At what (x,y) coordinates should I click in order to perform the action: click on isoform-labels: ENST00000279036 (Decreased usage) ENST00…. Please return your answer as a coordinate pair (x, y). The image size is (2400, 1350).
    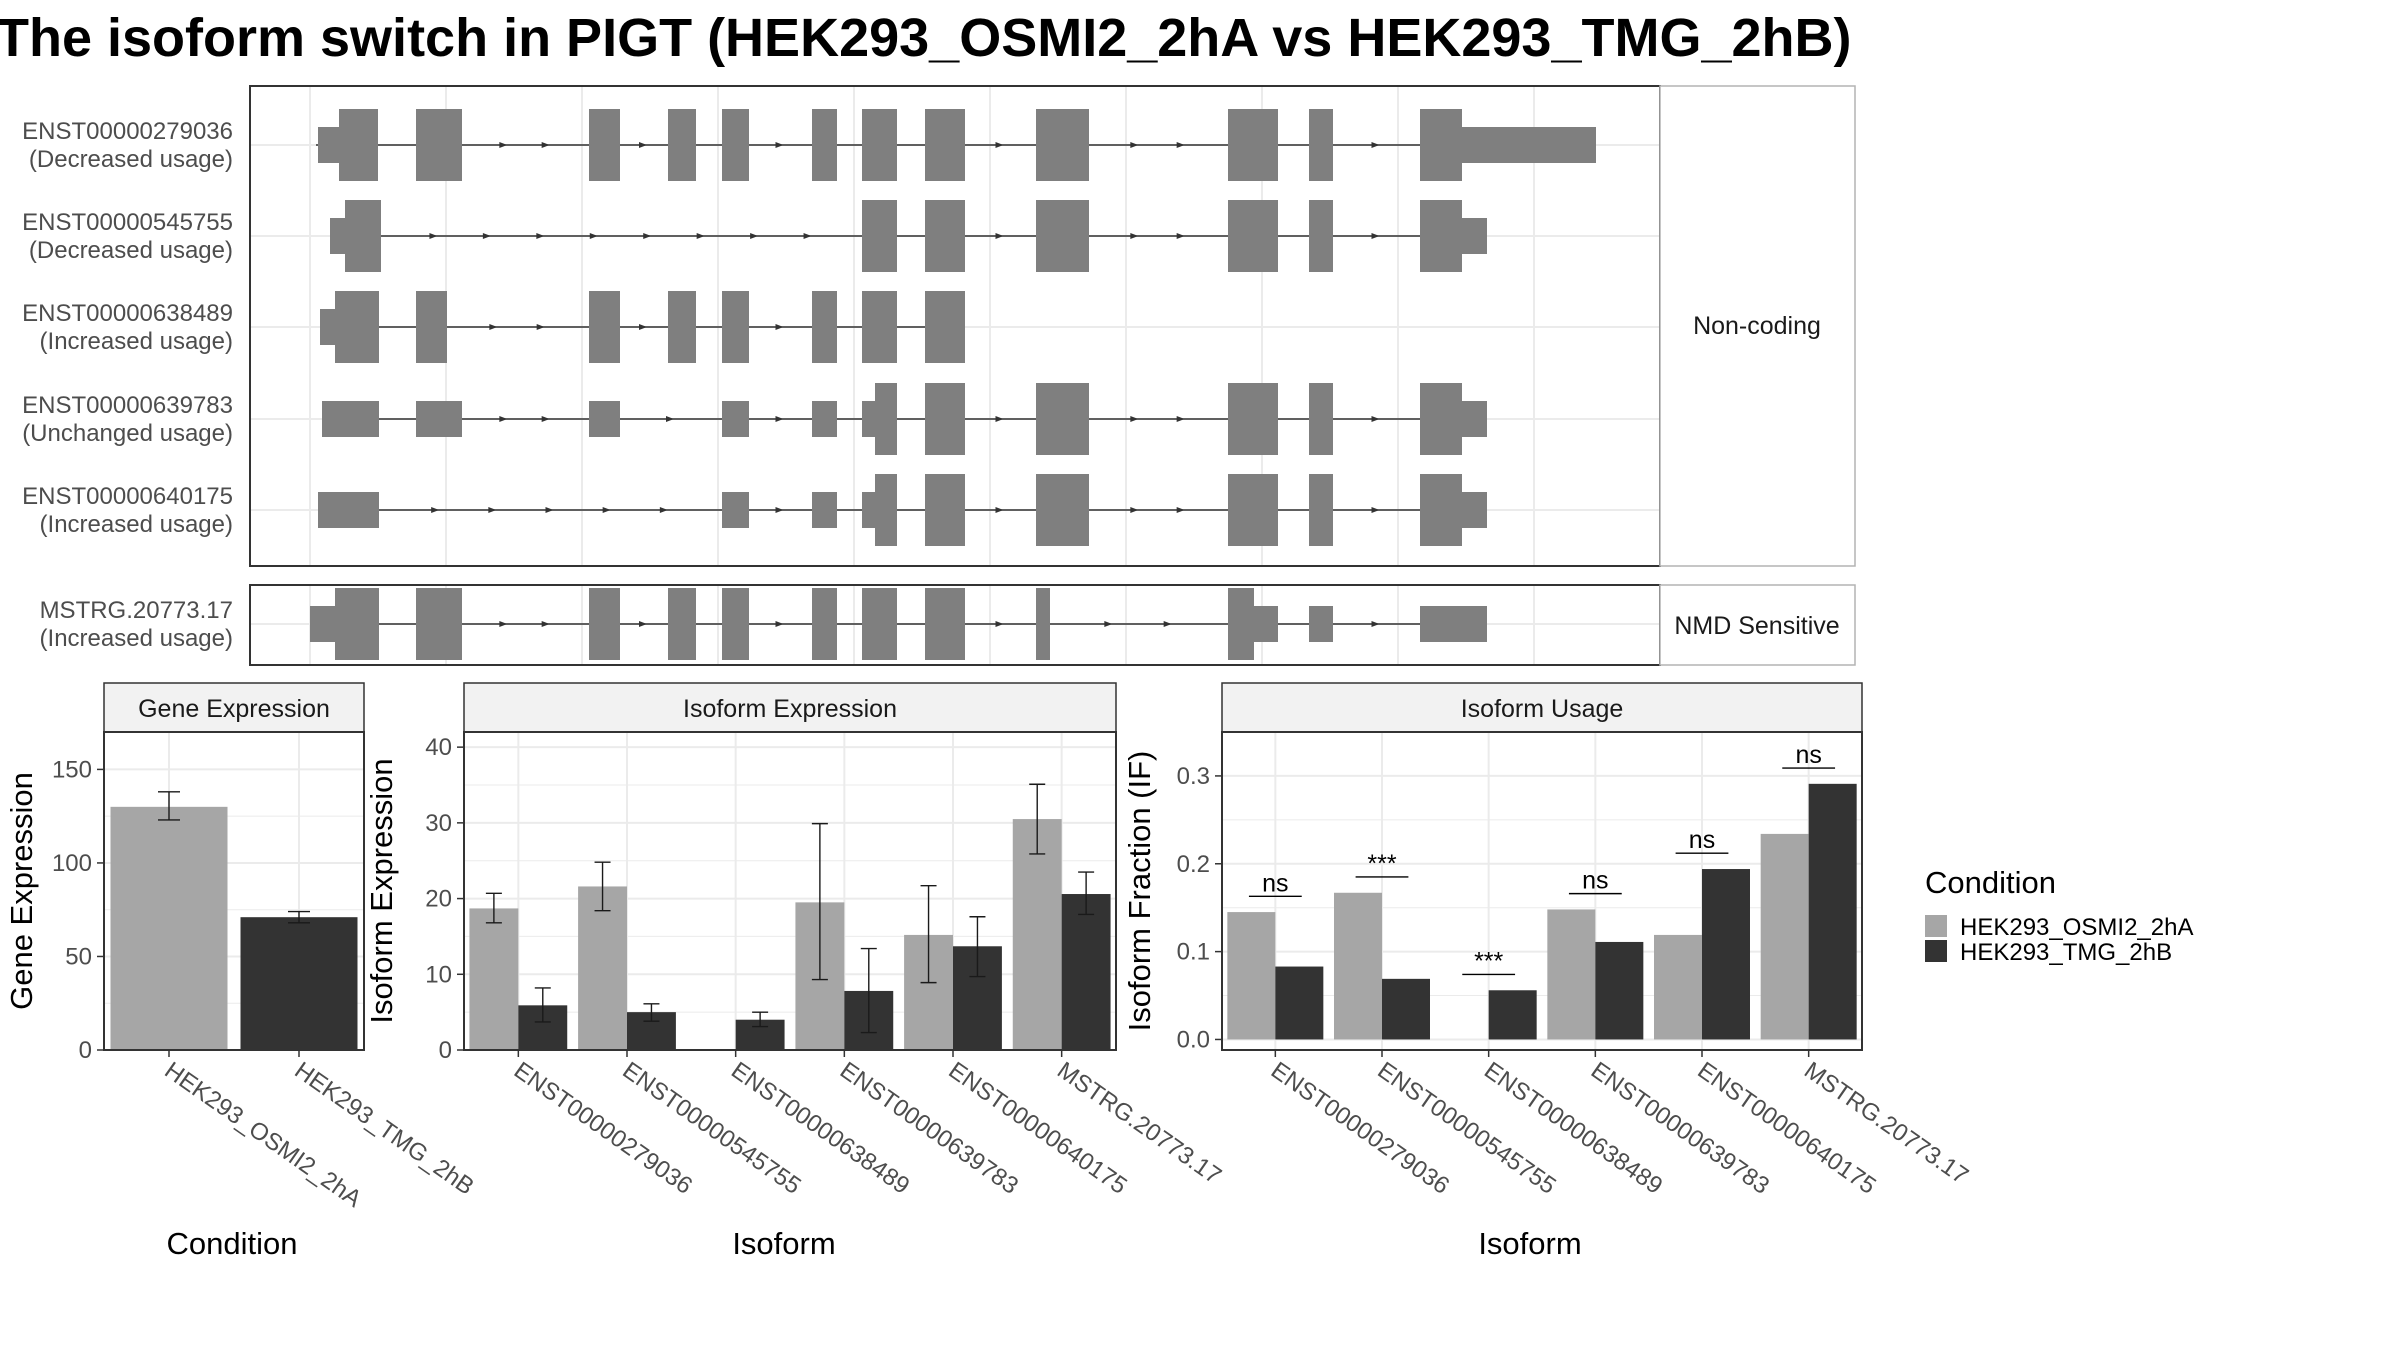
    Looking at the image, I should click on (127, 385).